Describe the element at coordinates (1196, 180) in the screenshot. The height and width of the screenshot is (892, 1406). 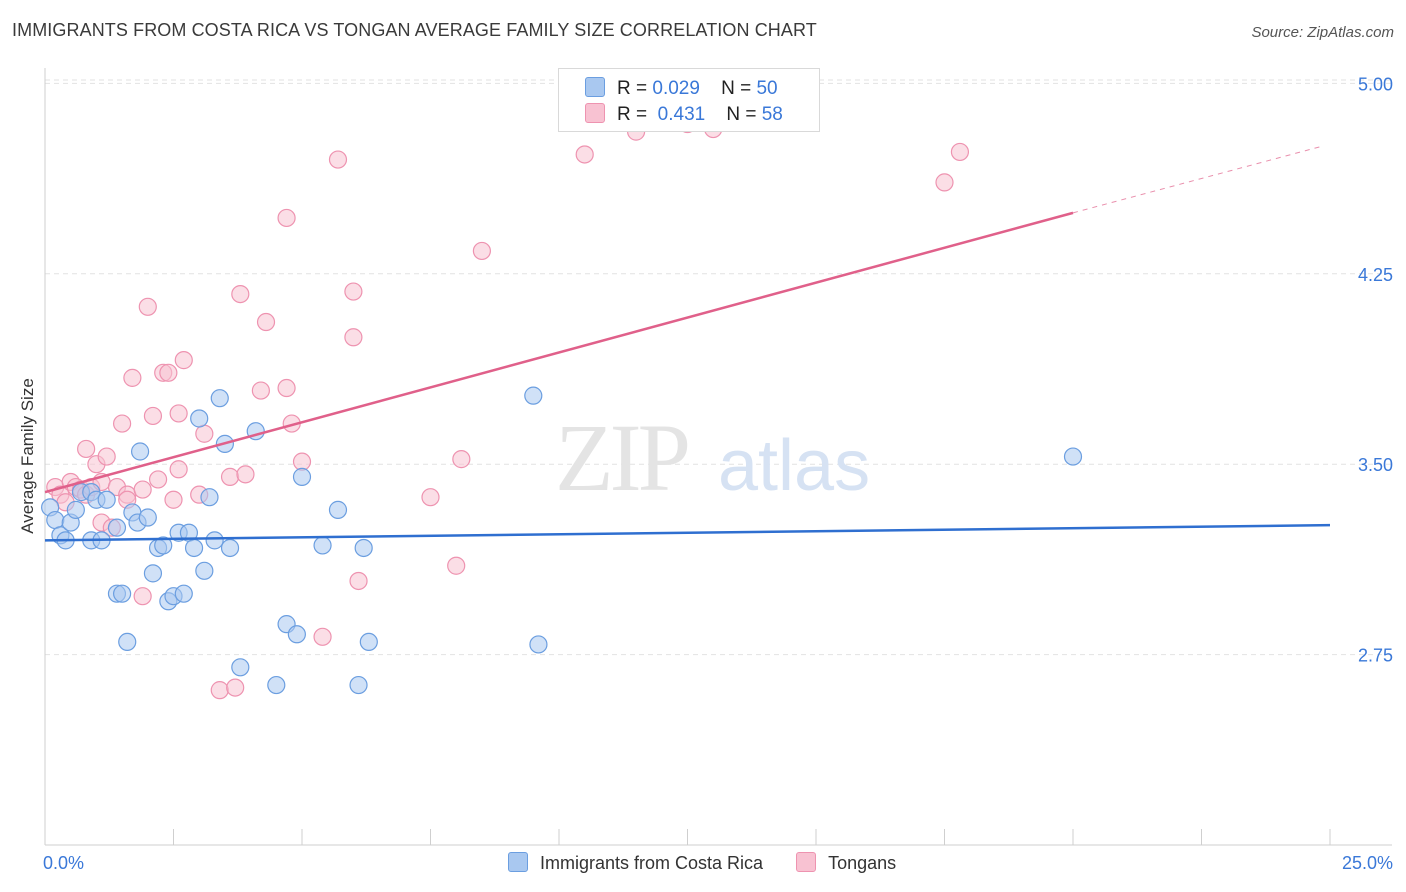
I see `tongan-trendline-extension` at that location.